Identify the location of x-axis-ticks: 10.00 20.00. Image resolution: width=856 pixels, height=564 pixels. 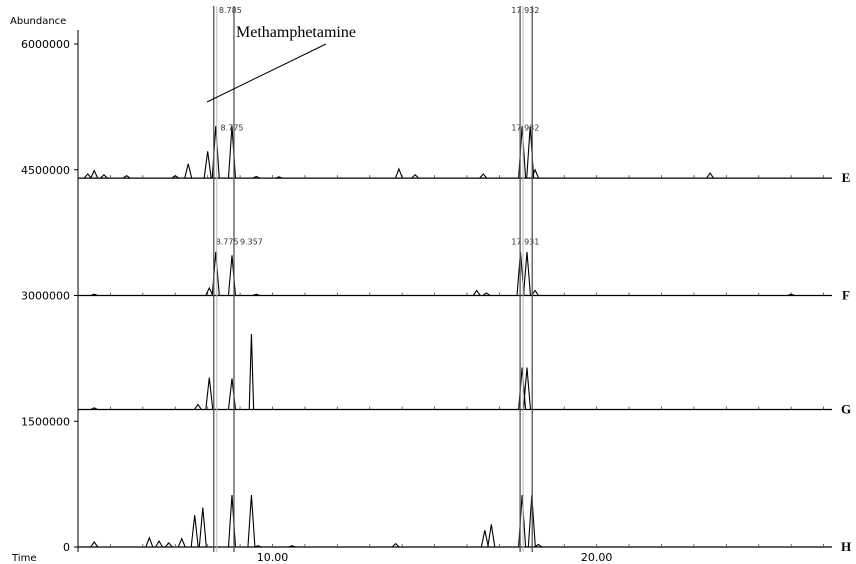
(435, 557).